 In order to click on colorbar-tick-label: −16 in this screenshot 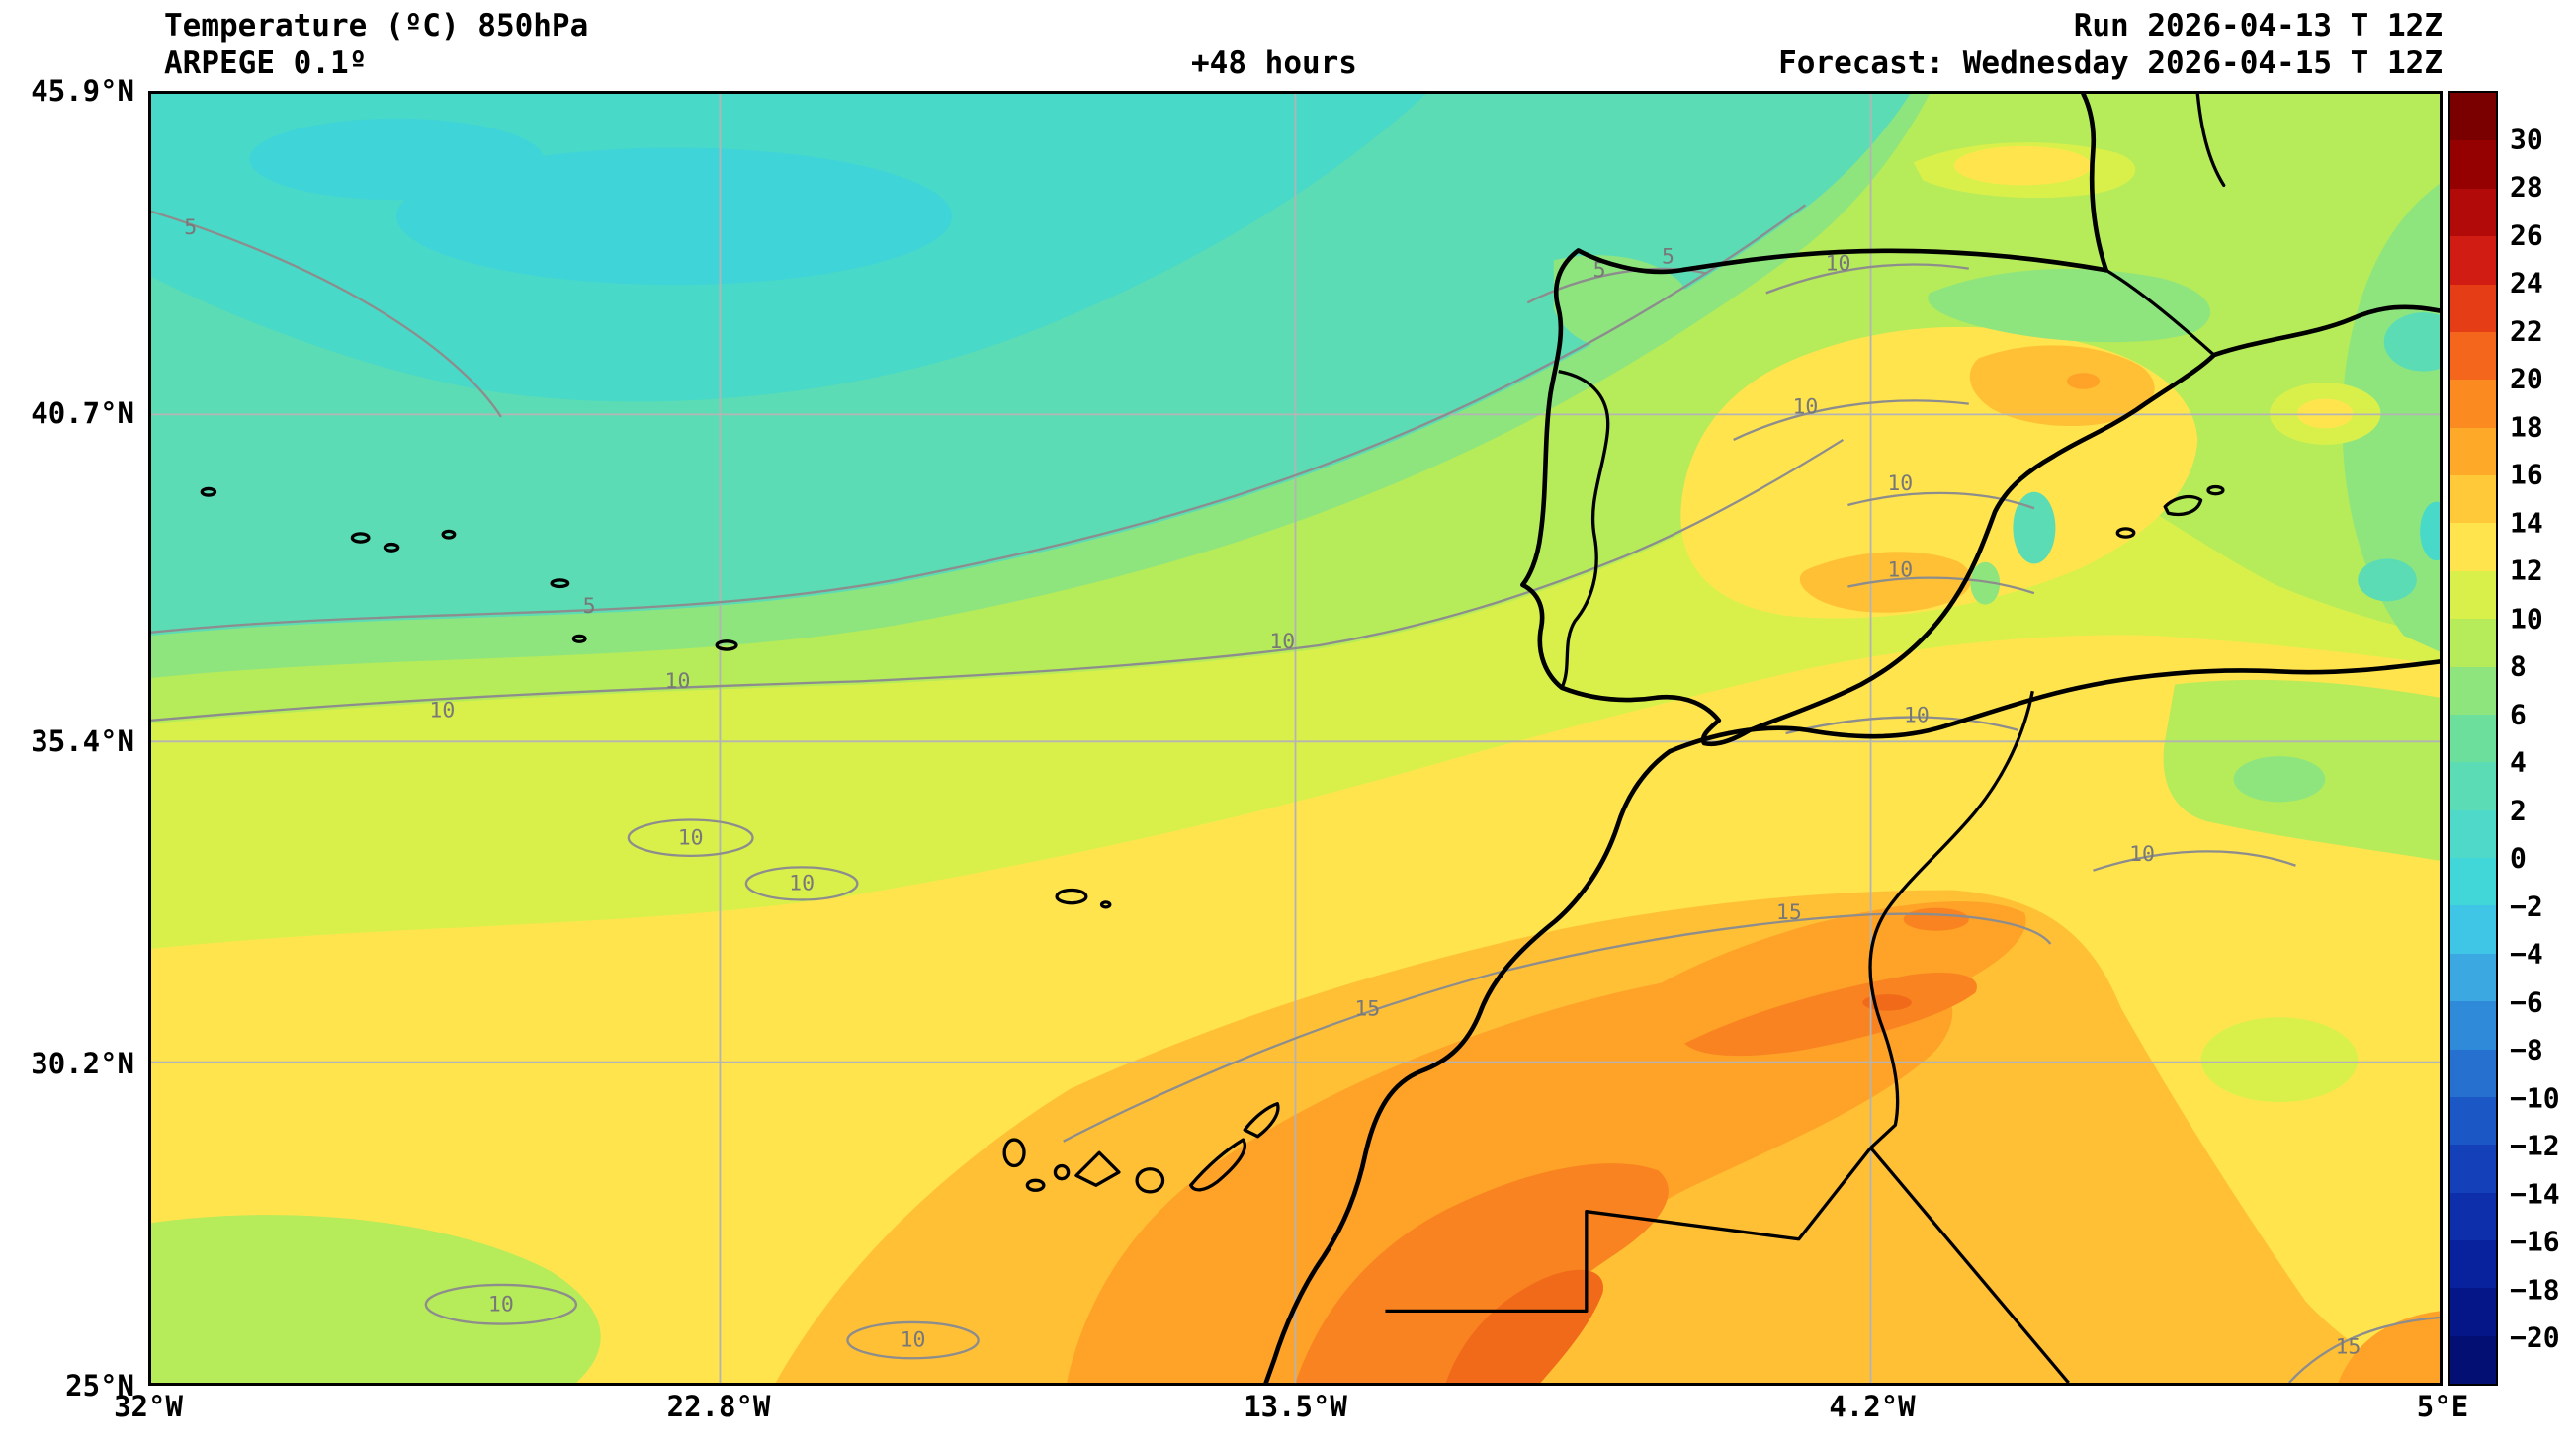, I will do `click(2535, 1241)`.